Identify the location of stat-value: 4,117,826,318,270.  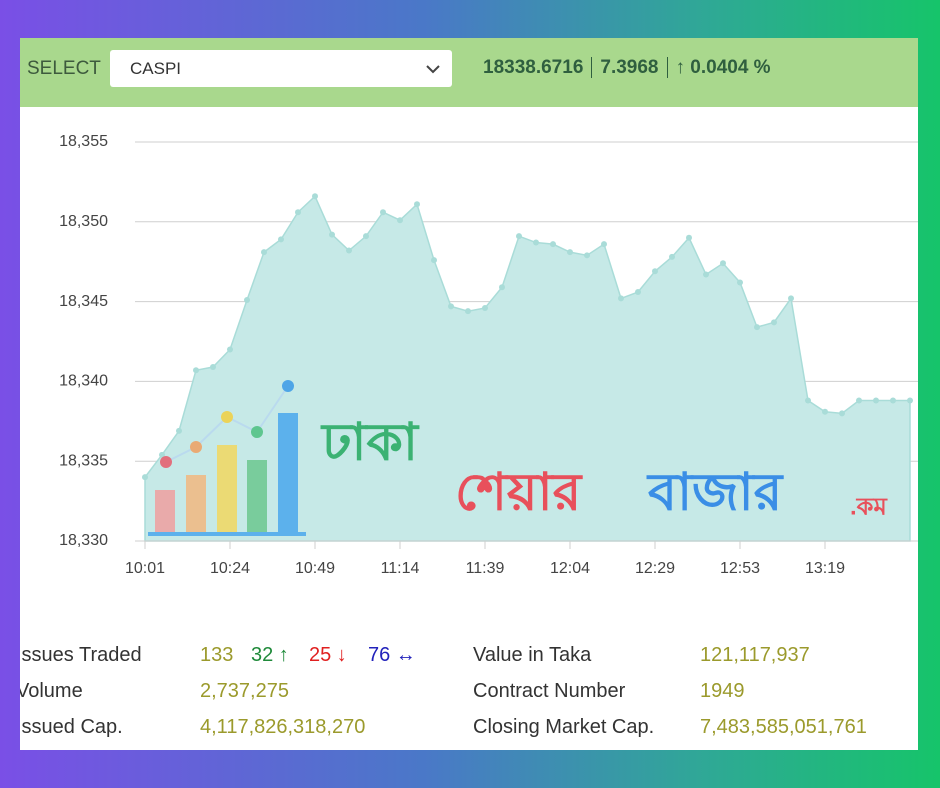
(283, 727).